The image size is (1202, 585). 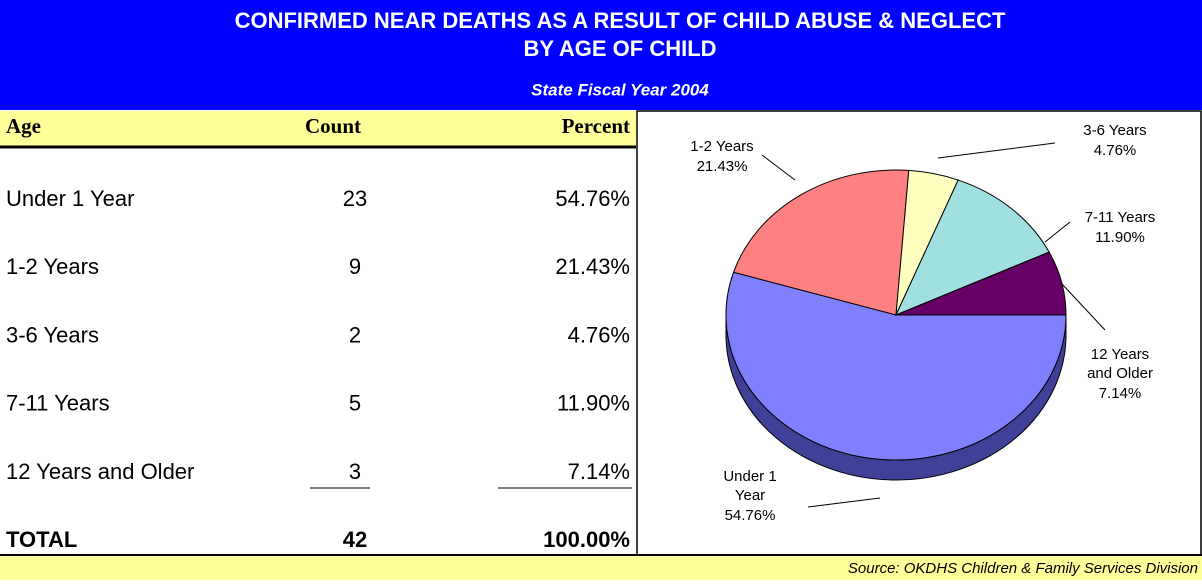 What do you see at coordinates (722, 166) in the screenshot?
I see `slice-value: 21.43%` at bounding box center [722, 166].